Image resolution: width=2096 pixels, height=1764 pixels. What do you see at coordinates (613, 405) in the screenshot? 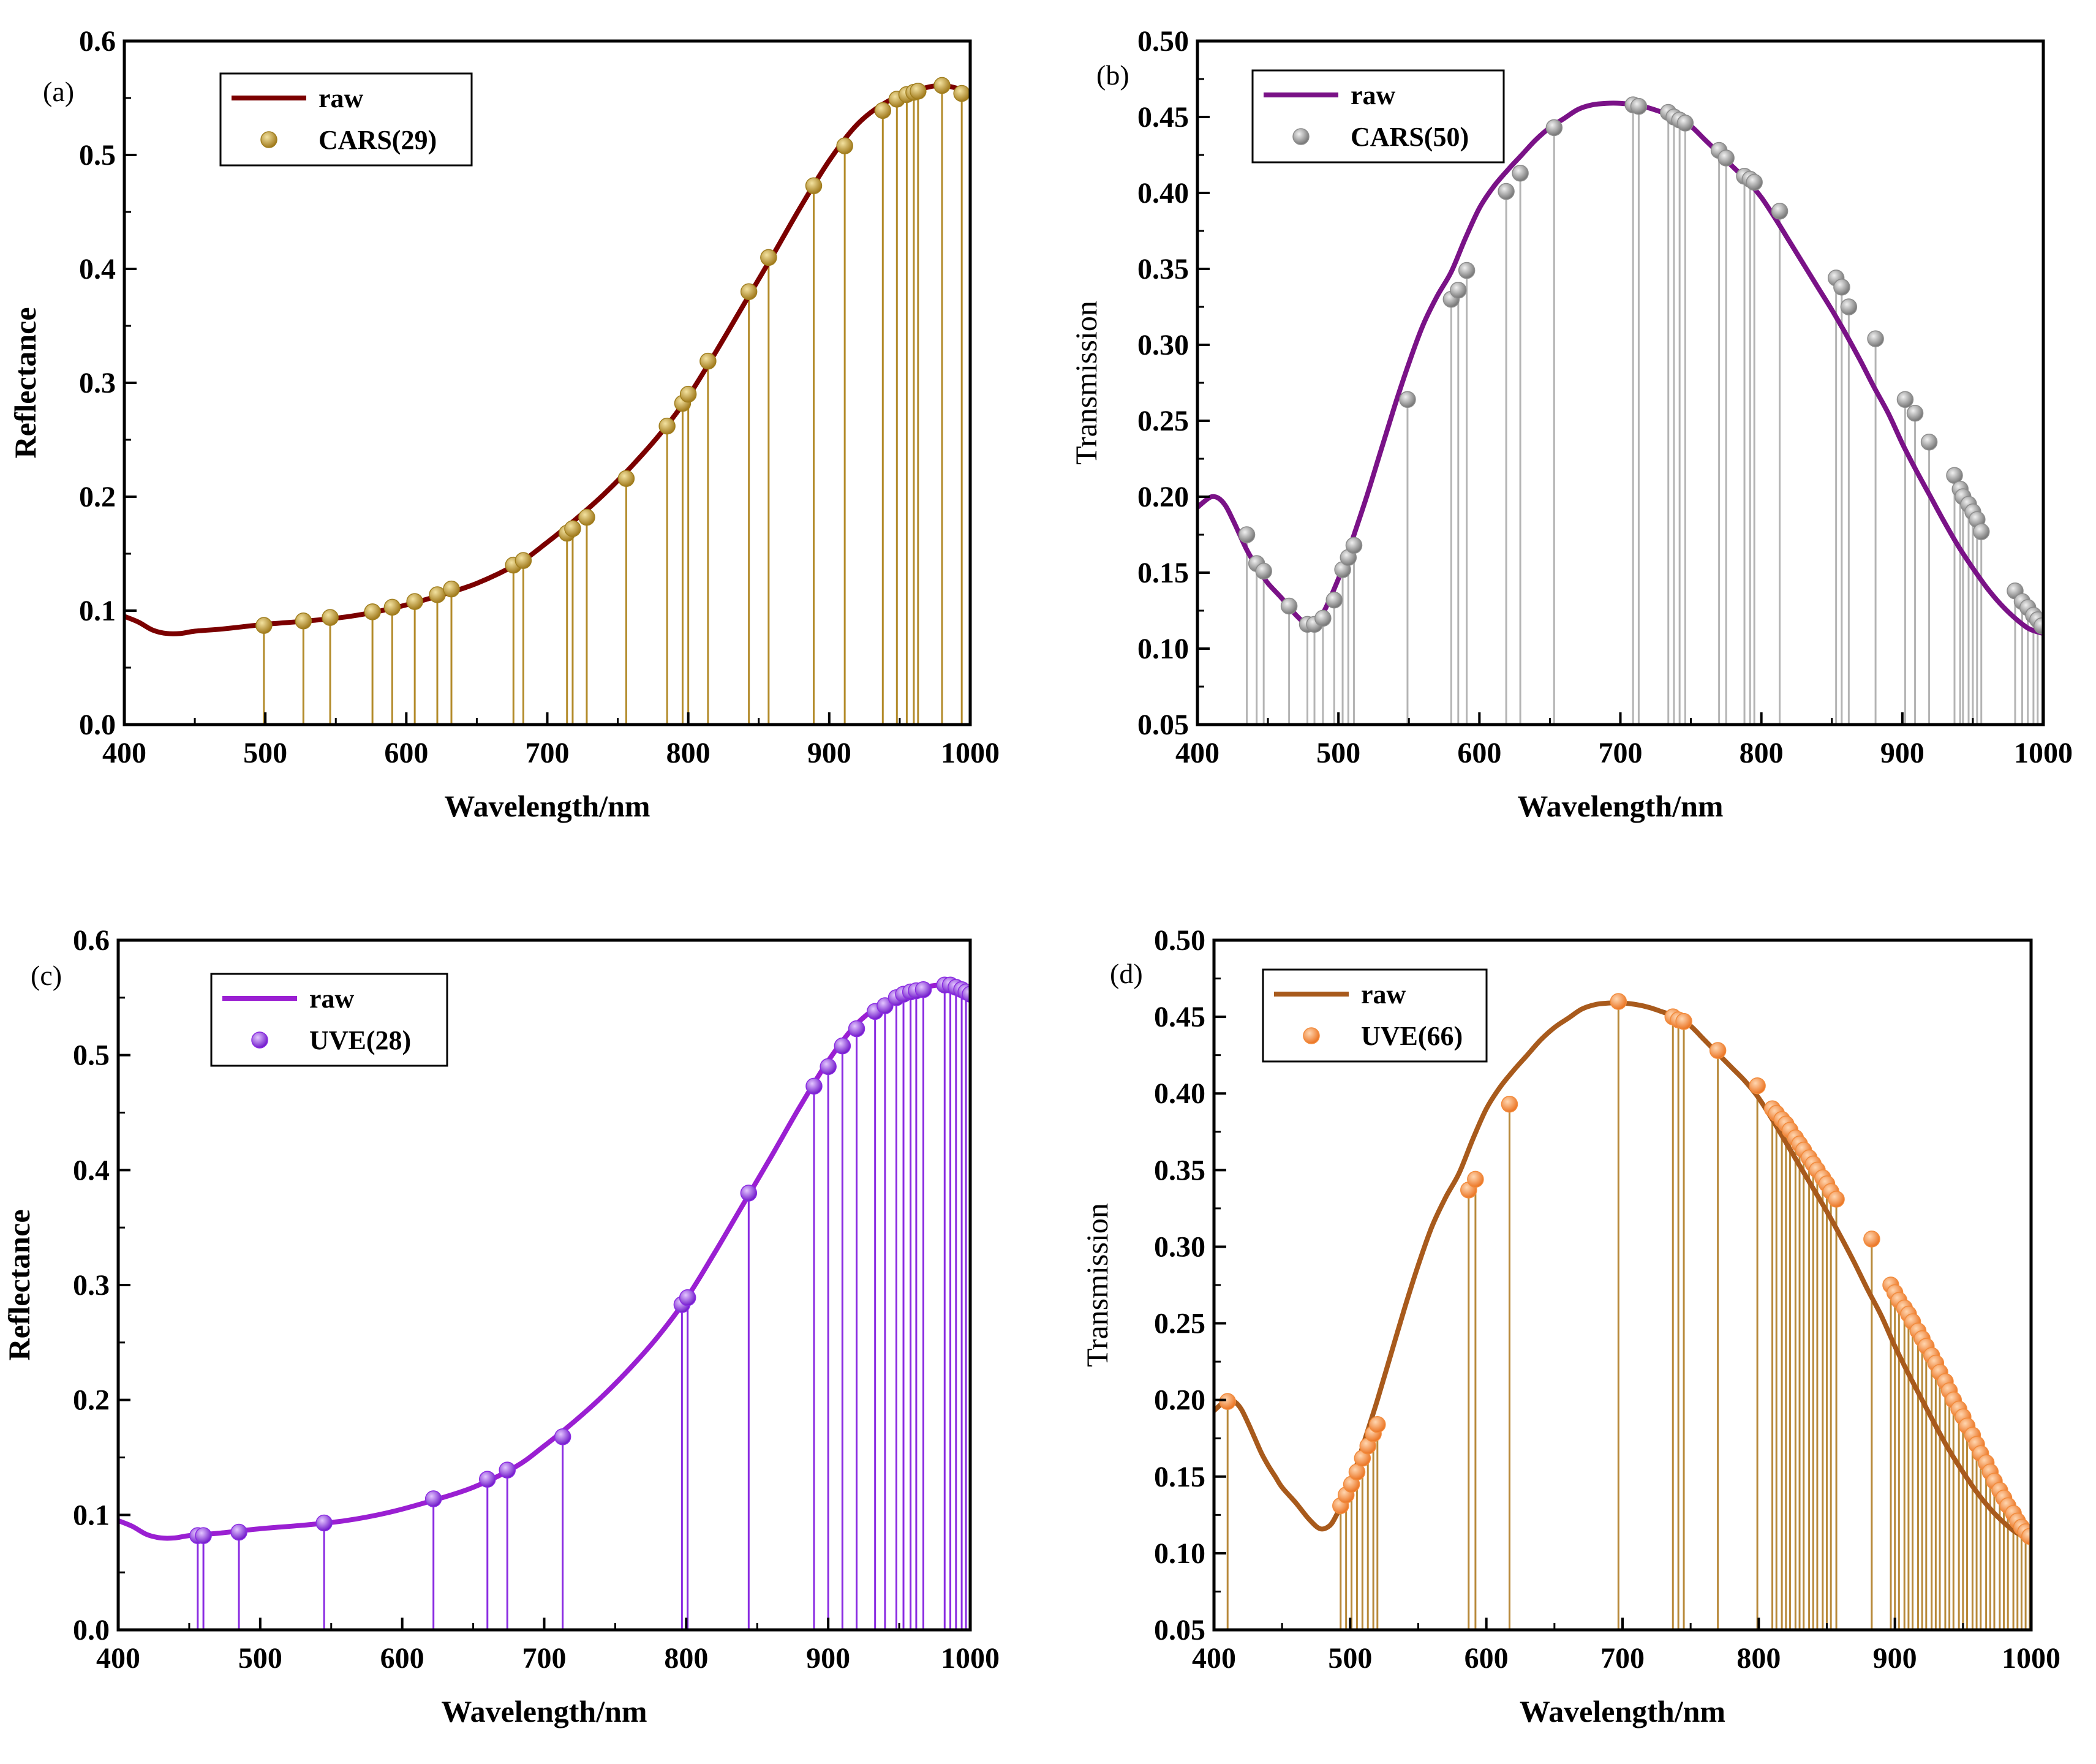
I see `stems-CARS(29)` at bounding box center [613, 405].